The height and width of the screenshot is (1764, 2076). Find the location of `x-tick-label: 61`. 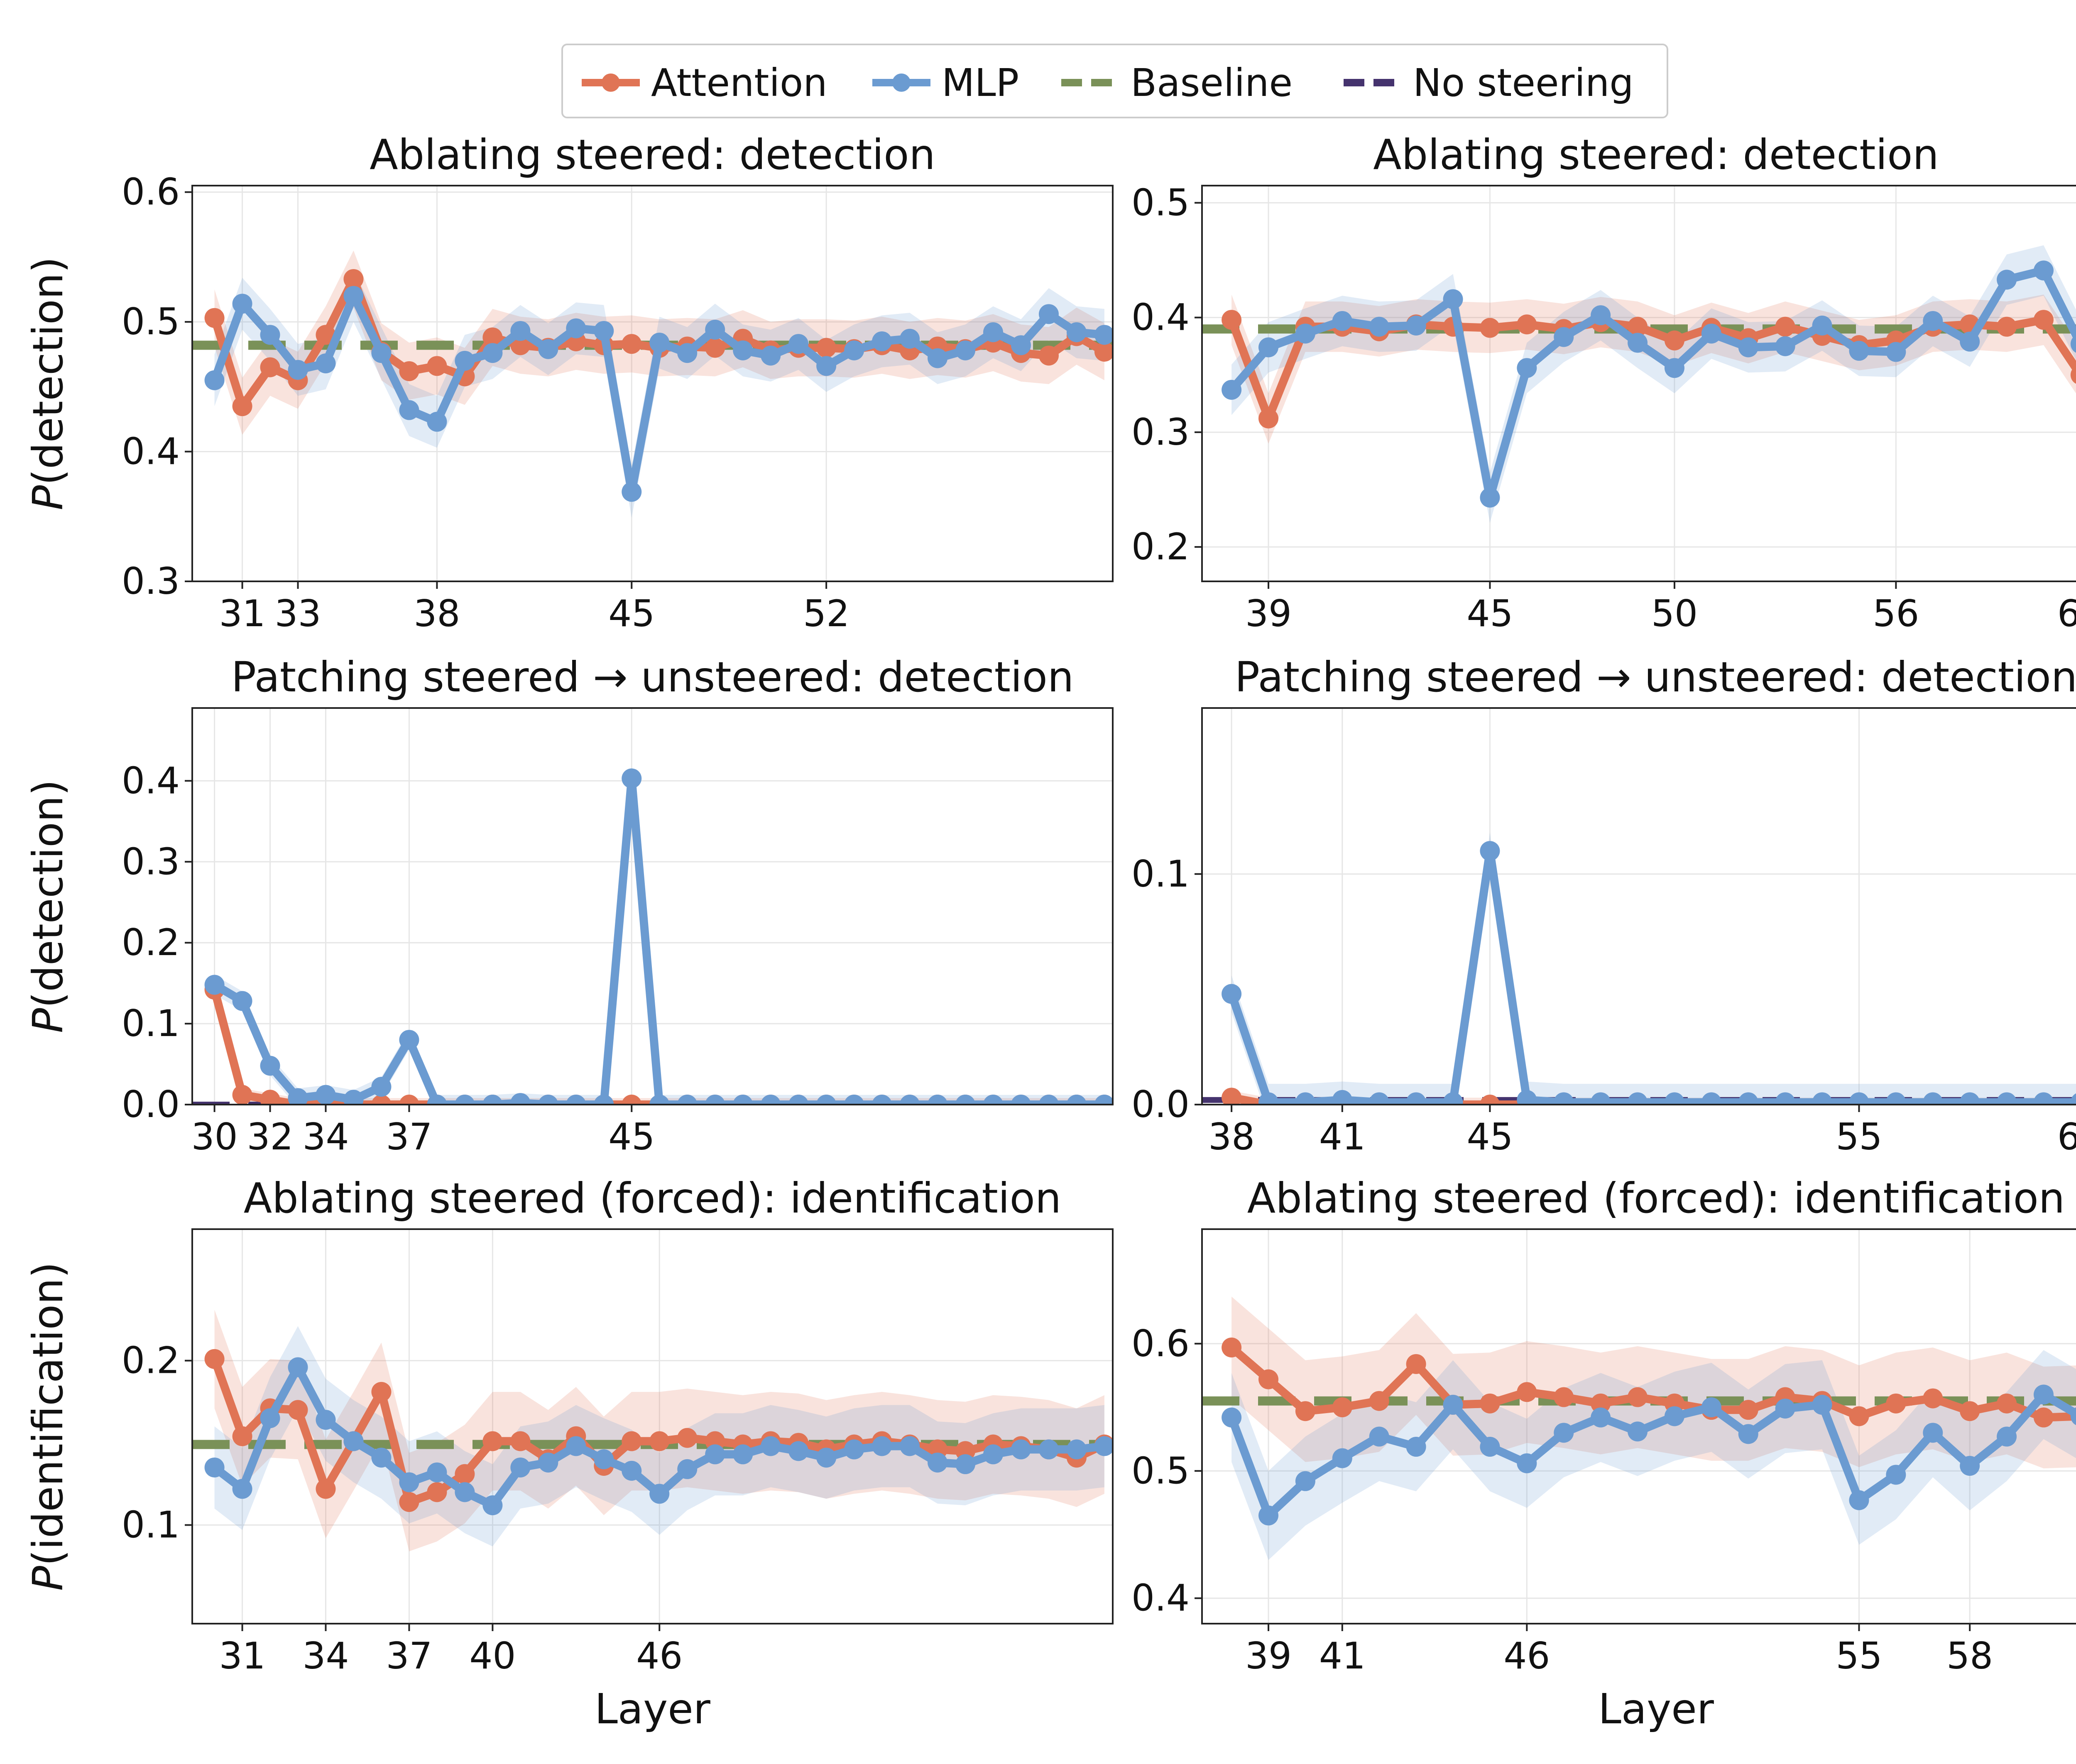

x-tick-label: 61 is located at coordinates (2067, 613).